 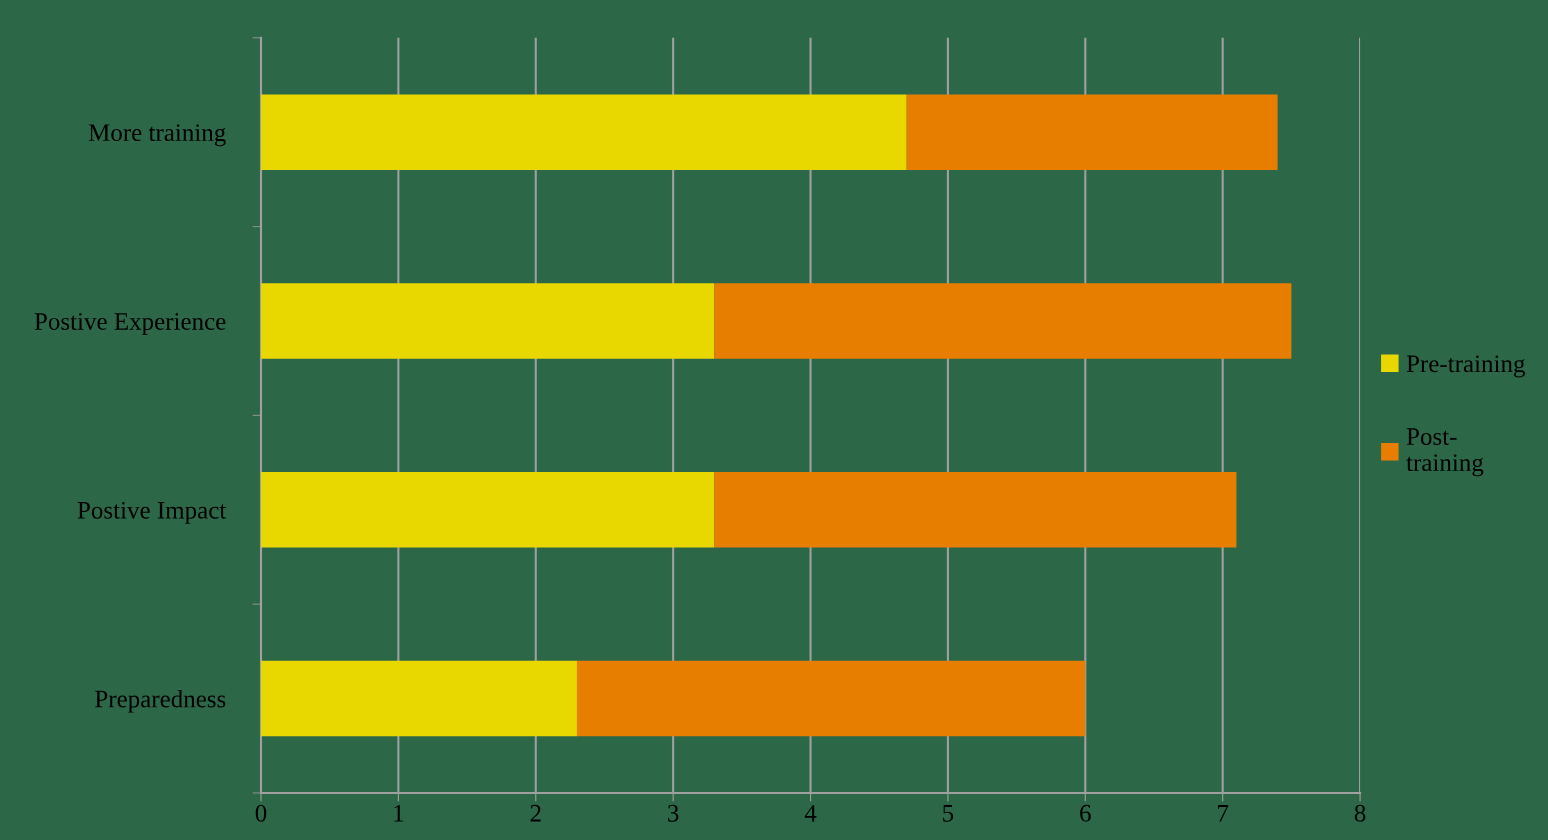 I want to click on y-tick-label: Preparedness, so click(x=160, y=701).